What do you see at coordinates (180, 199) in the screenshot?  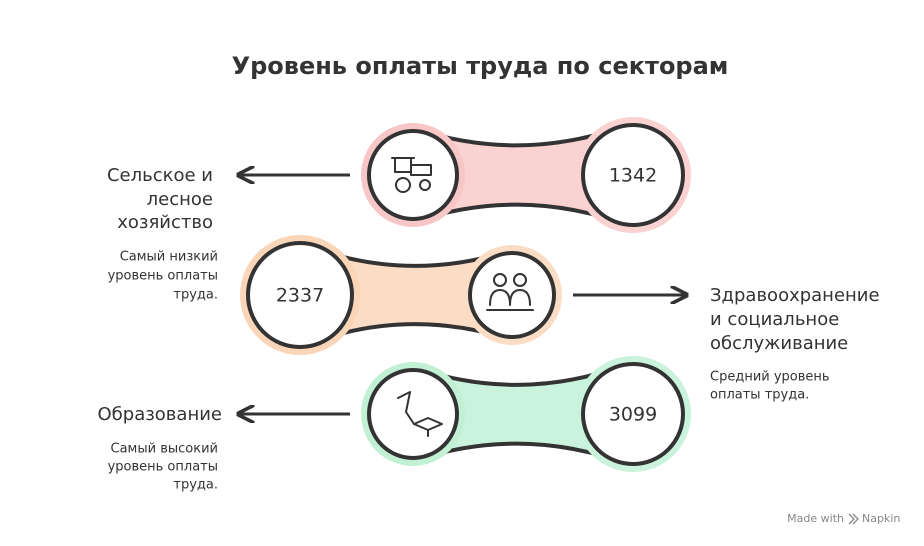 I see `label: лесное` at bounding box center [180, 199].